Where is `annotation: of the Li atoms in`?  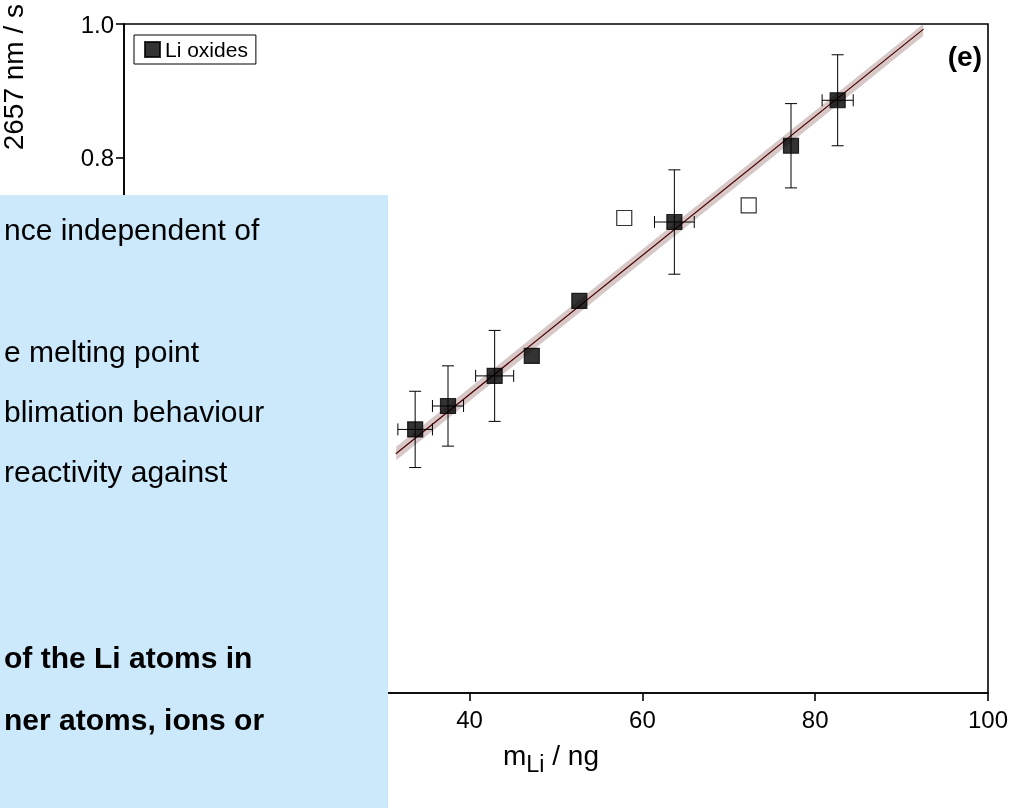
annotation: of the Li atoms in is located at coordinates (128, 658).